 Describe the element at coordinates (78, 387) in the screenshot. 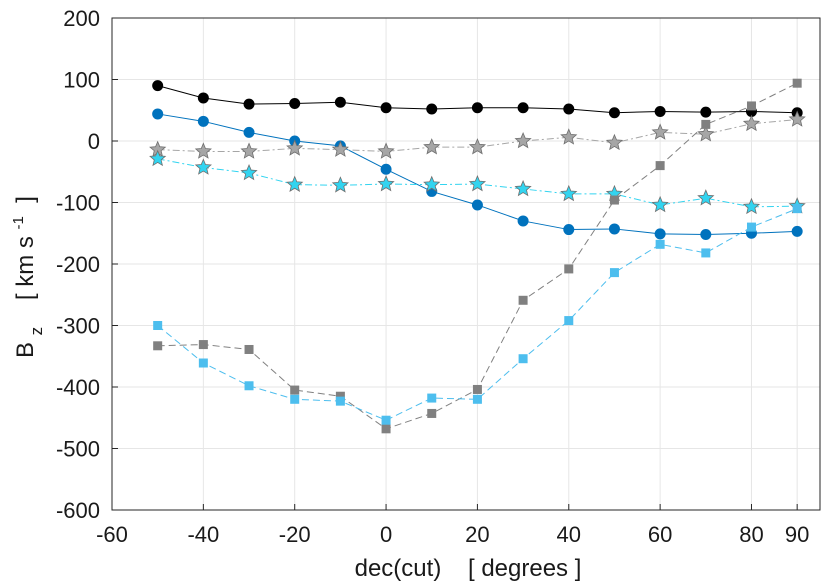

I see `y-tick-label: -400` at that location.